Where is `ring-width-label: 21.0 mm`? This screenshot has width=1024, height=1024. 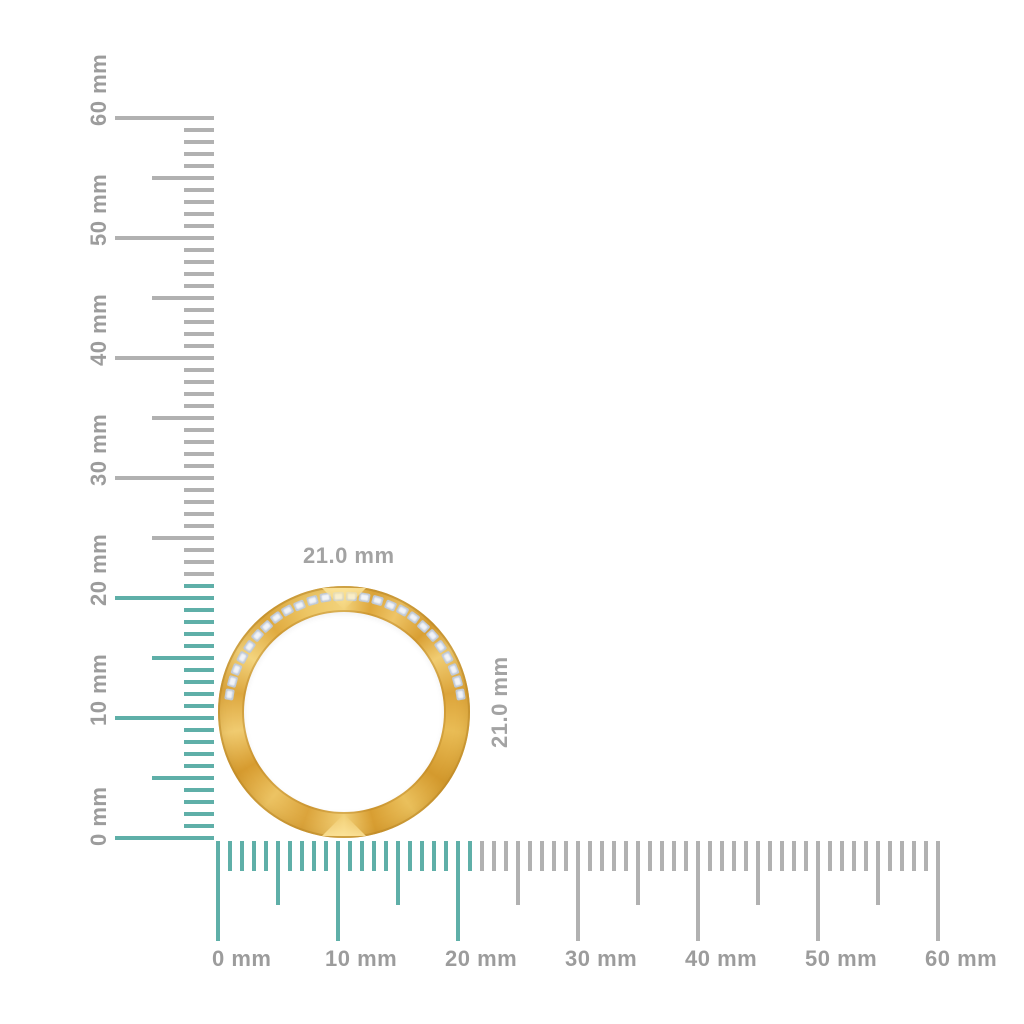
ring-width-label: 21.0 mm is located at coordinates (349, 555).